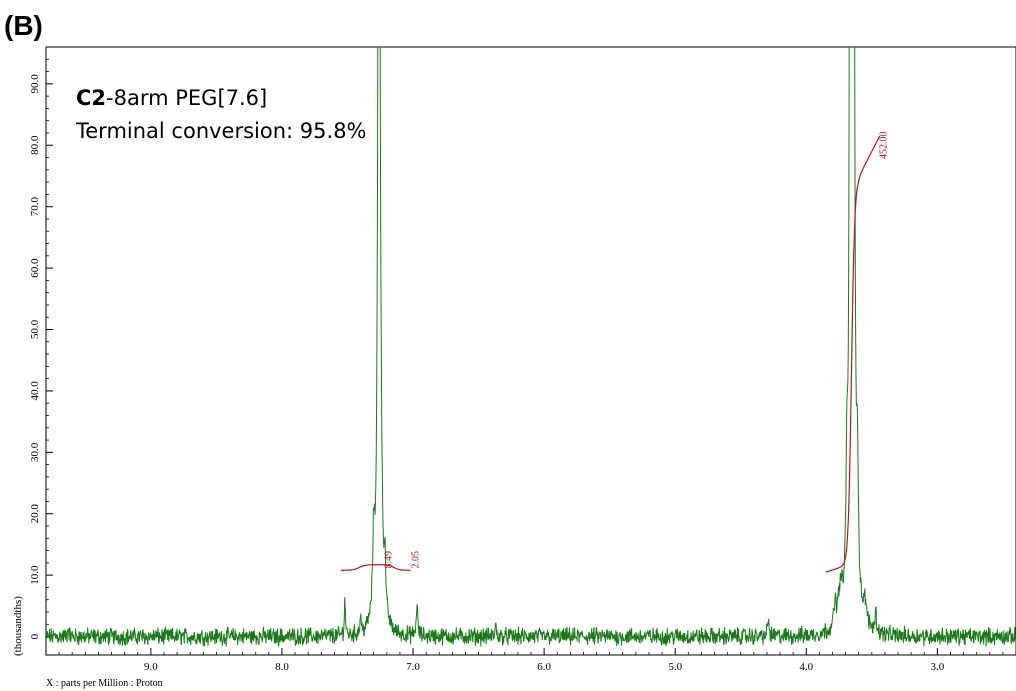 The height and width of the screenshot is (691, 1016). Describe the element at coordinates (35, 268) in the screenshot. I see `y-tick-label: 60.0` at that location.